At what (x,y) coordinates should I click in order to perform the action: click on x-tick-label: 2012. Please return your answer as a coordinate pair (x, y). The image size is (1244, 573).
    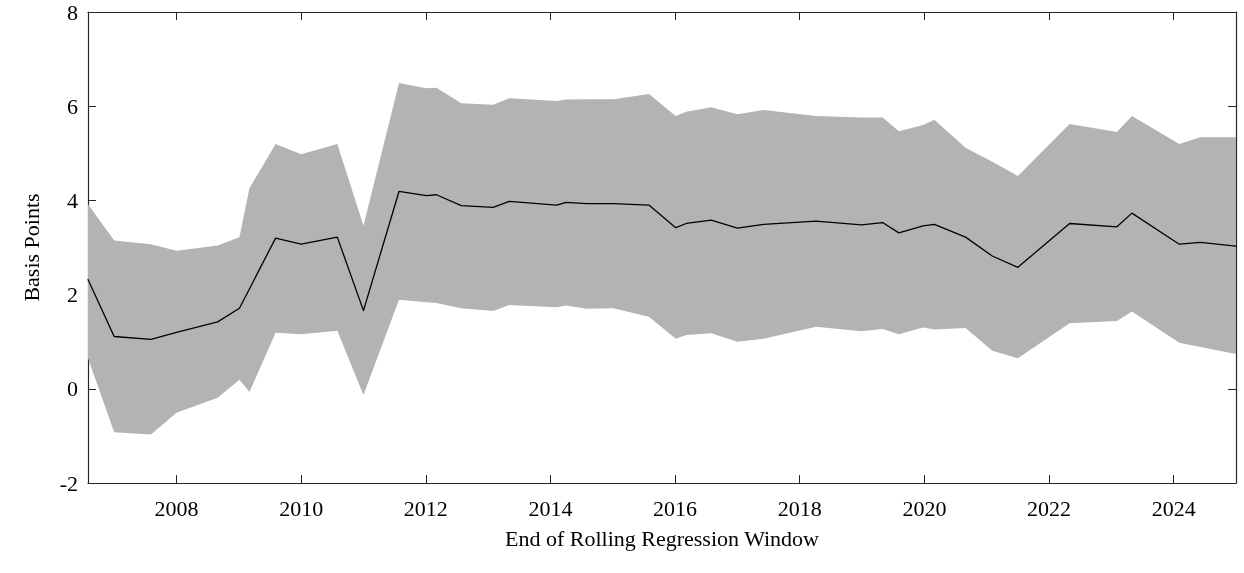
    Looking at the image, I should click on (425, 508).